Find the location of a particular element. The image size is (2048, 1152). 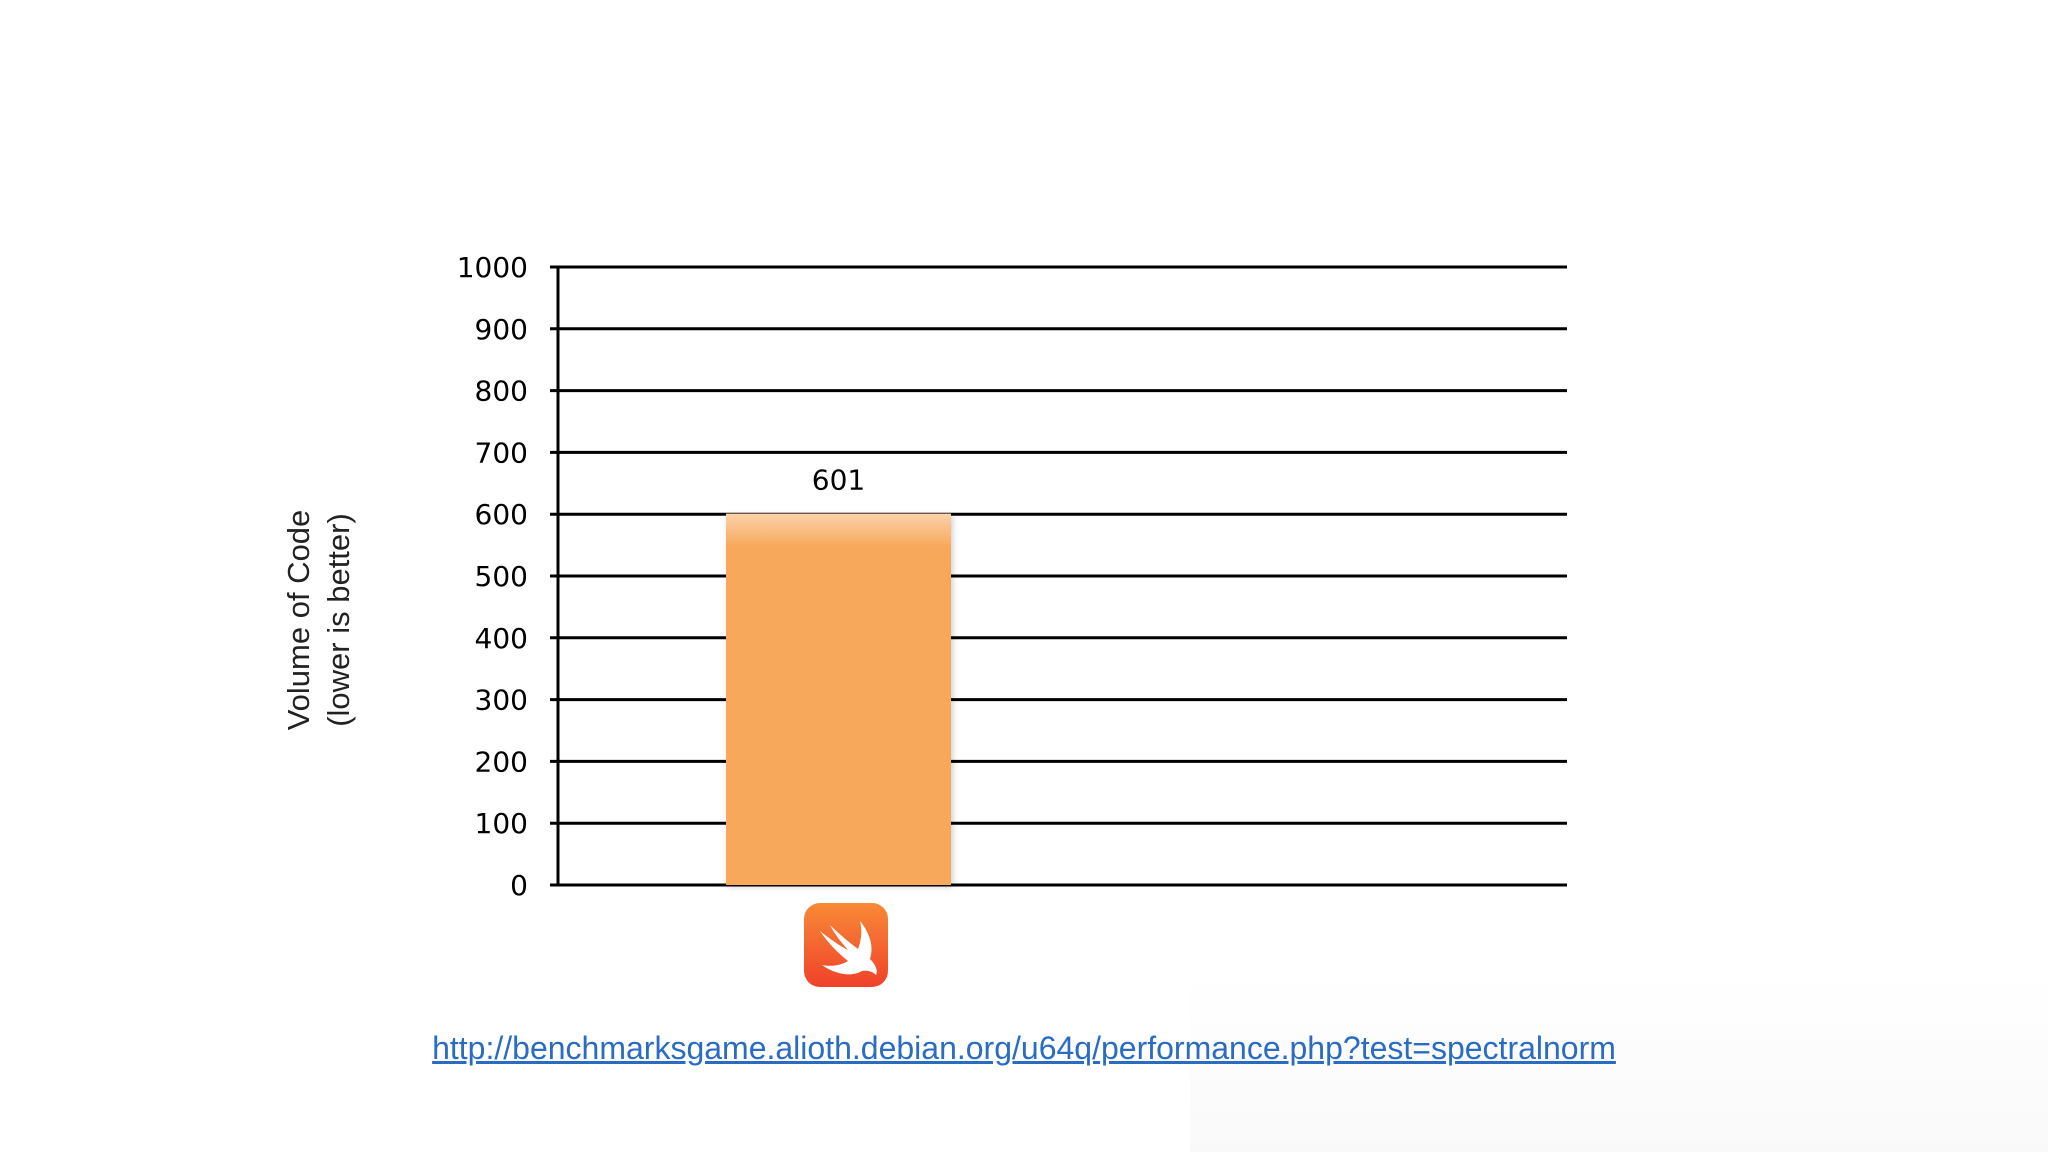

y-tick-label: 300 is located at coordinates (501, 700).